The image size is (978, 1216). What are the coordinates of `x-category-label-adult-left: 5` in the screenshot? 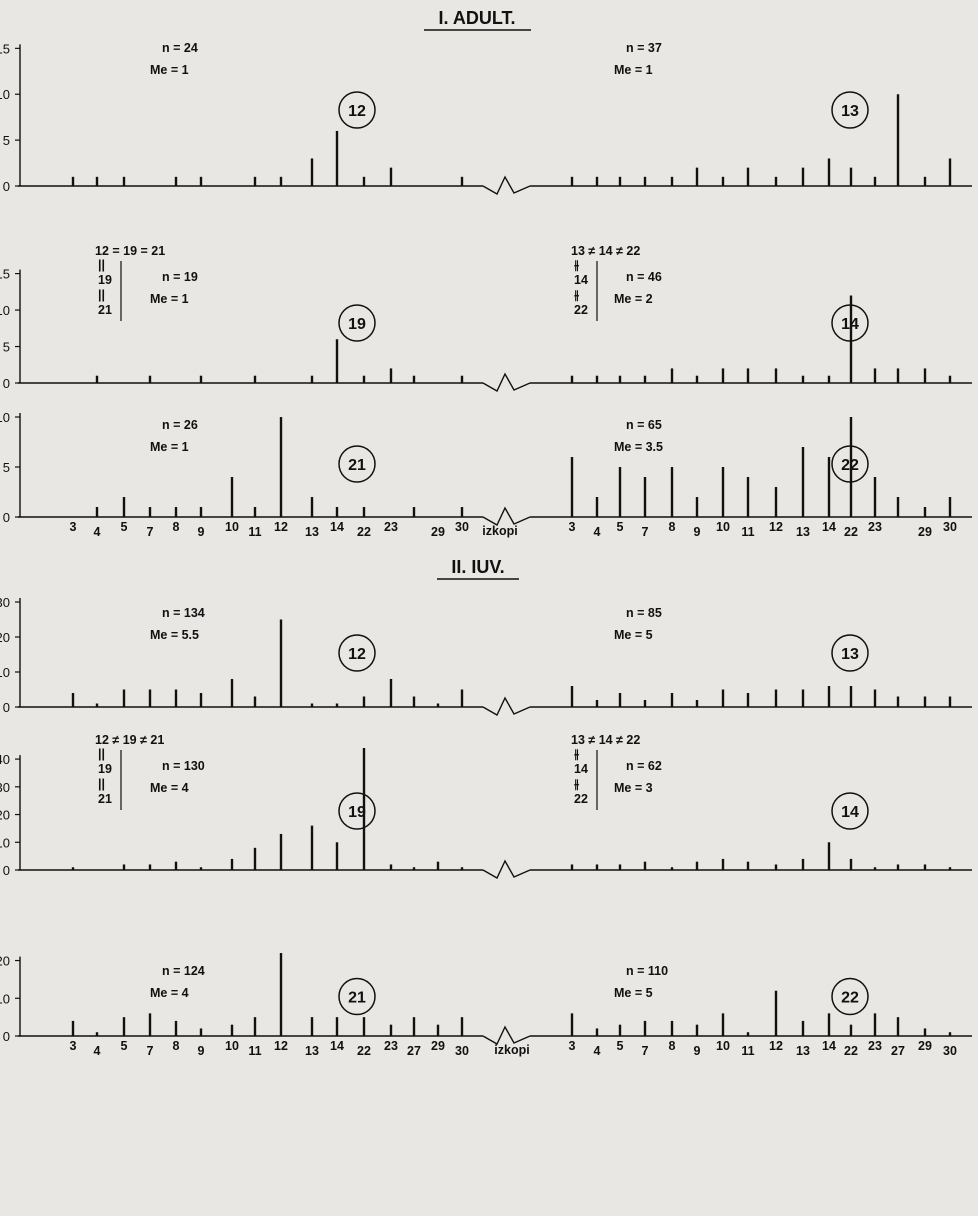 It's located at (124, 527).